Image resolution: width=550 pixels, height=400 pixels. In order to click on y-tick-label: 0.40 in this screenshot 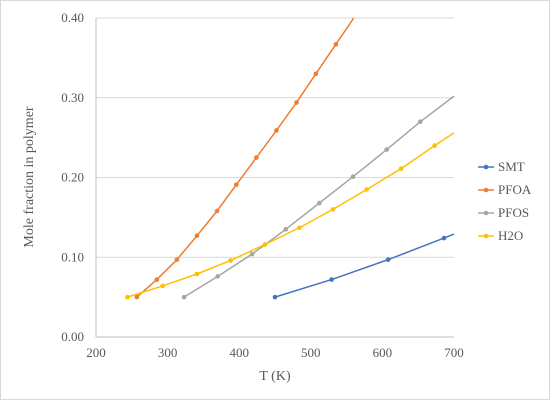, I will do `click(72, 17)`.